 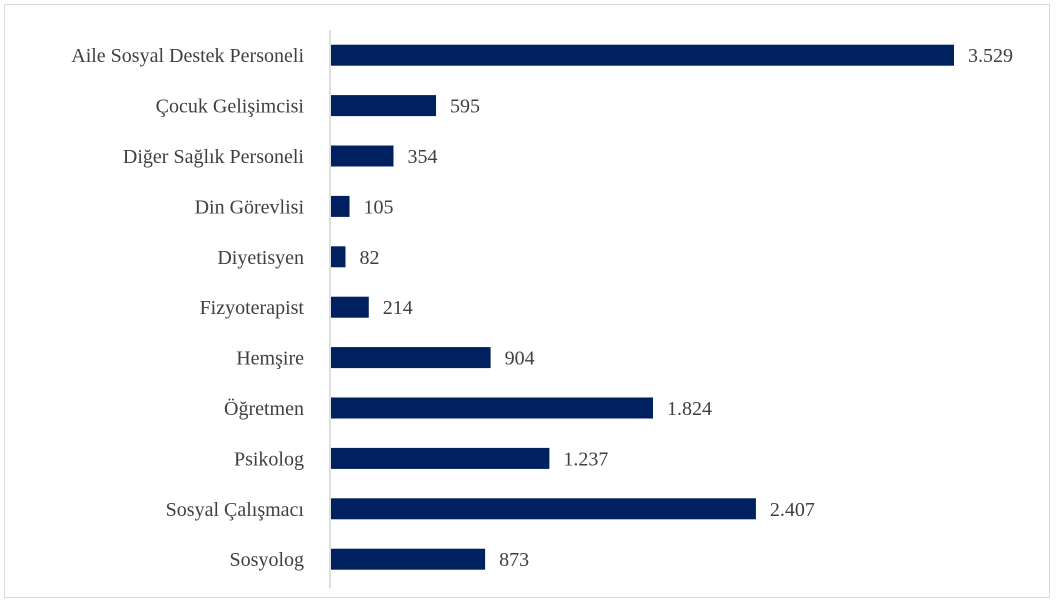 I want to click on value-label-din-gorevlisi: 105, so click(x=379, y=207).